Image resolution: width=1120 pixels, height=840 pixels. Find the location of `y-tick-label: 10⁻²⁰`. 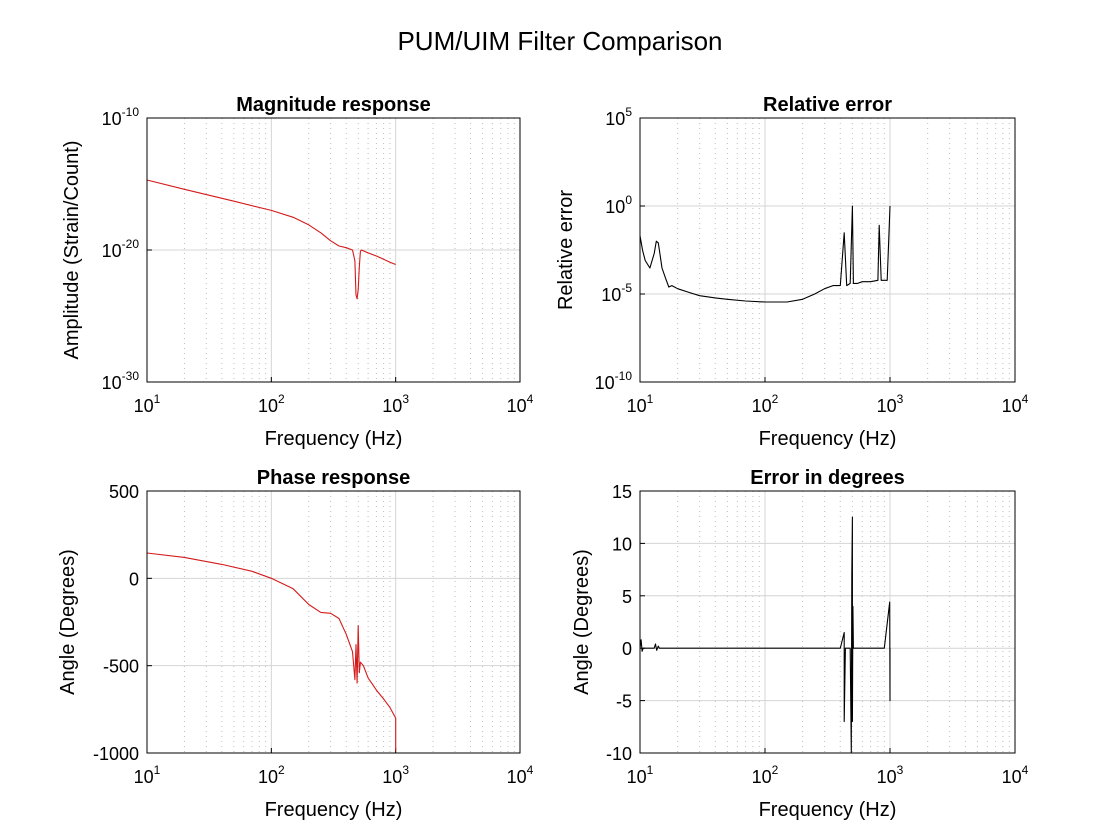

y-tick-label: 10⁻²⁰ is located at coordinates (121, 249).